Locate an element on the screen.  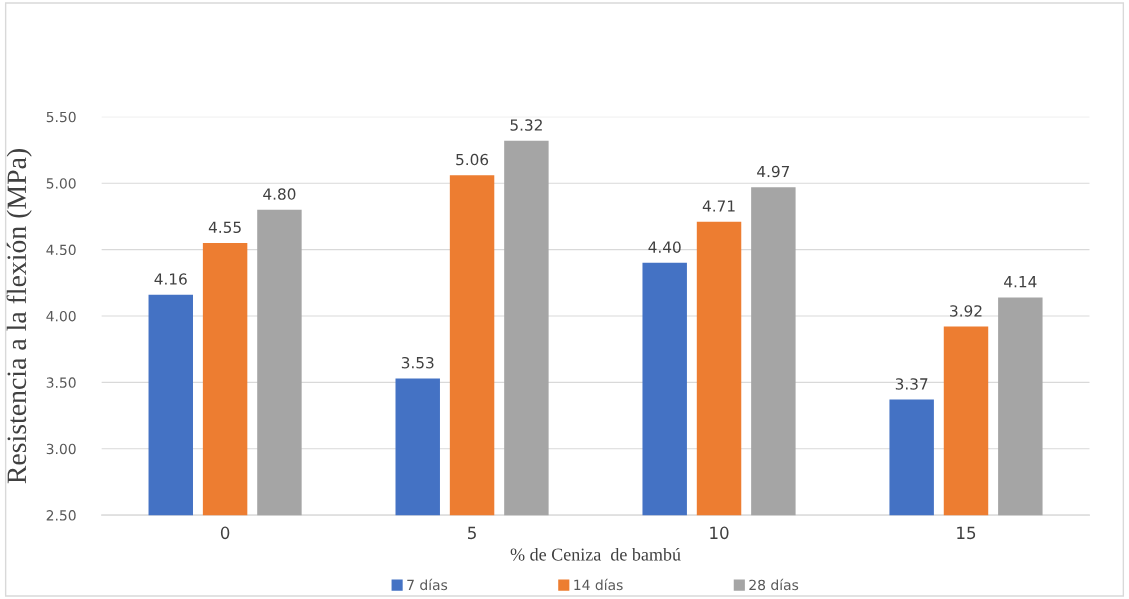
y-tick-label: 5.50 is located at coordinates (61, 117).